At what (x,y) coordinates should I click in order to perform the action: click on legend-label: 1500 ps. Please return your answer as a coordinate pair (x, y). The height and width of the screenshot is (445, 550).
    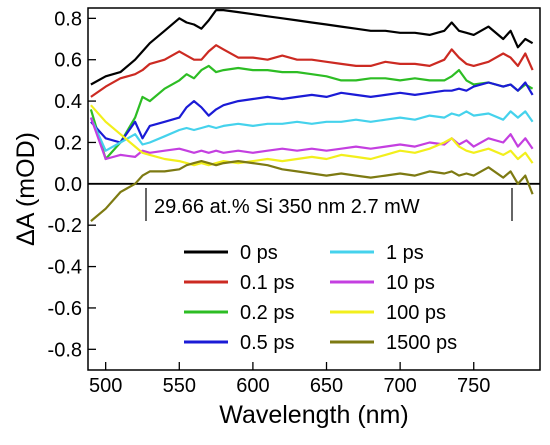
    Looking at the image, I should click on (421, 343).